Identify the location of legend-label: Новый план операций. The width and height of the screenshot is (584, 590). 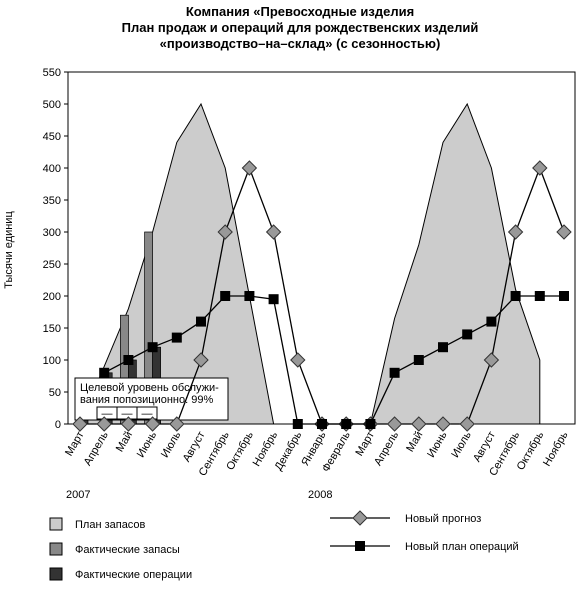
(462, 547).